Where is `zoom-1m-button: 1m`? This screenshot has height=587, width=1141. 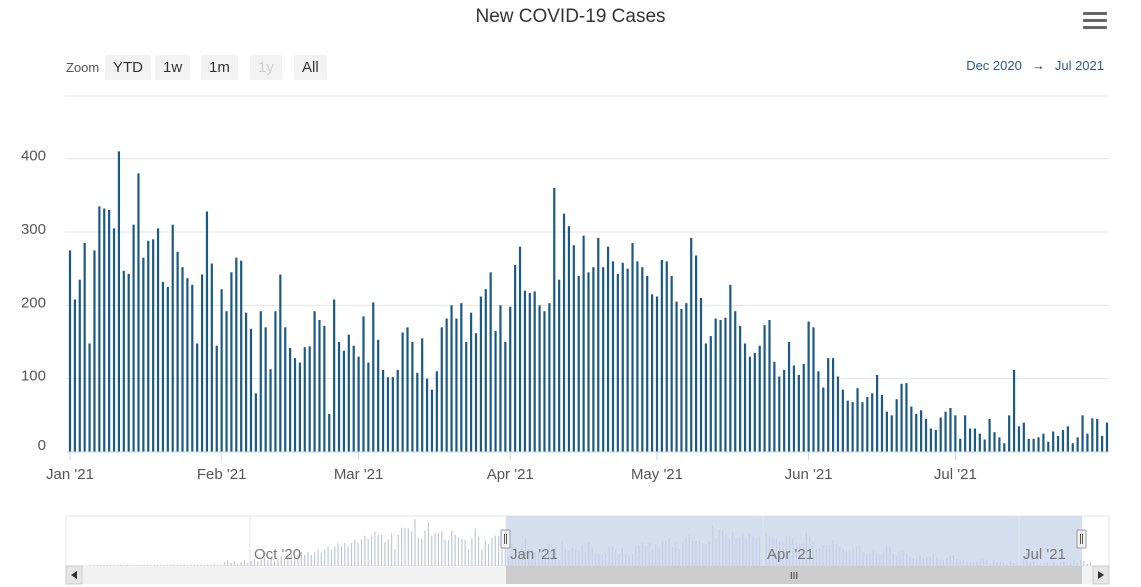 zoom-1m-button: 1m is located at coordinates (219, 67).